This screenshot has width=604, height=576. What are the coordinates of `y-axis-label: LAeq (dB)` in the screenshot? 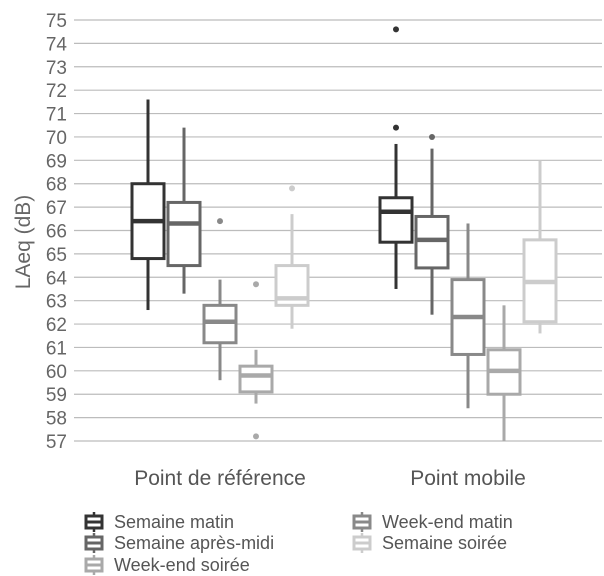 It's located at (23, 242).